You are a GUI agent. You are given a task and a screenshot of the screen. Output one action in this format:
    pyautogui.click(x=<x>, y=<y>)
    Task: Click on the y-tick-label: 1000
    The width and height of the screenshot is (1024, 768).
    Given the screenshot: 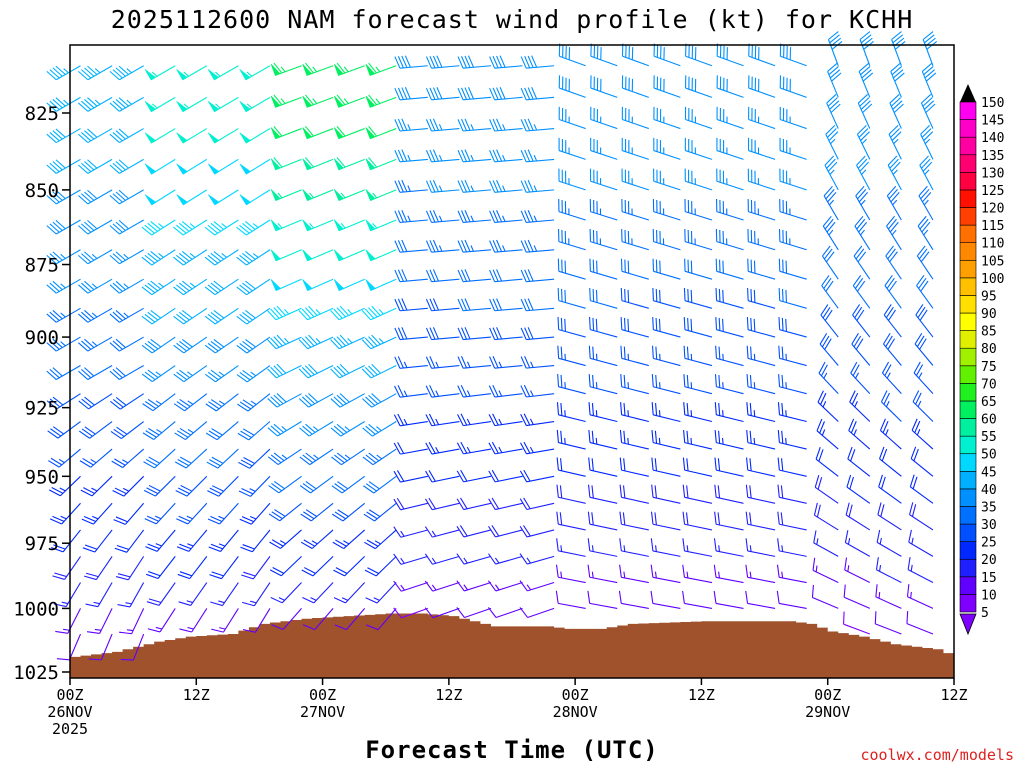 What is the action you would take?
    pyautogui.click(x=36, y=609)
    